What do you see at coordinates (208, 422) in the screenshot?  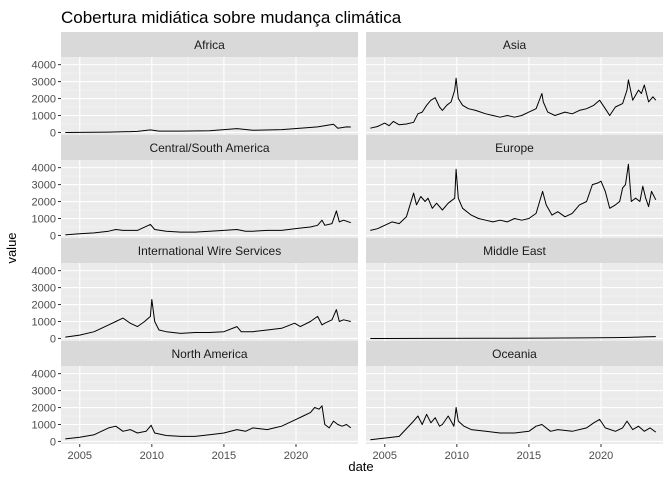 I see `series-line-north-america` at bounding box center [208, 422].